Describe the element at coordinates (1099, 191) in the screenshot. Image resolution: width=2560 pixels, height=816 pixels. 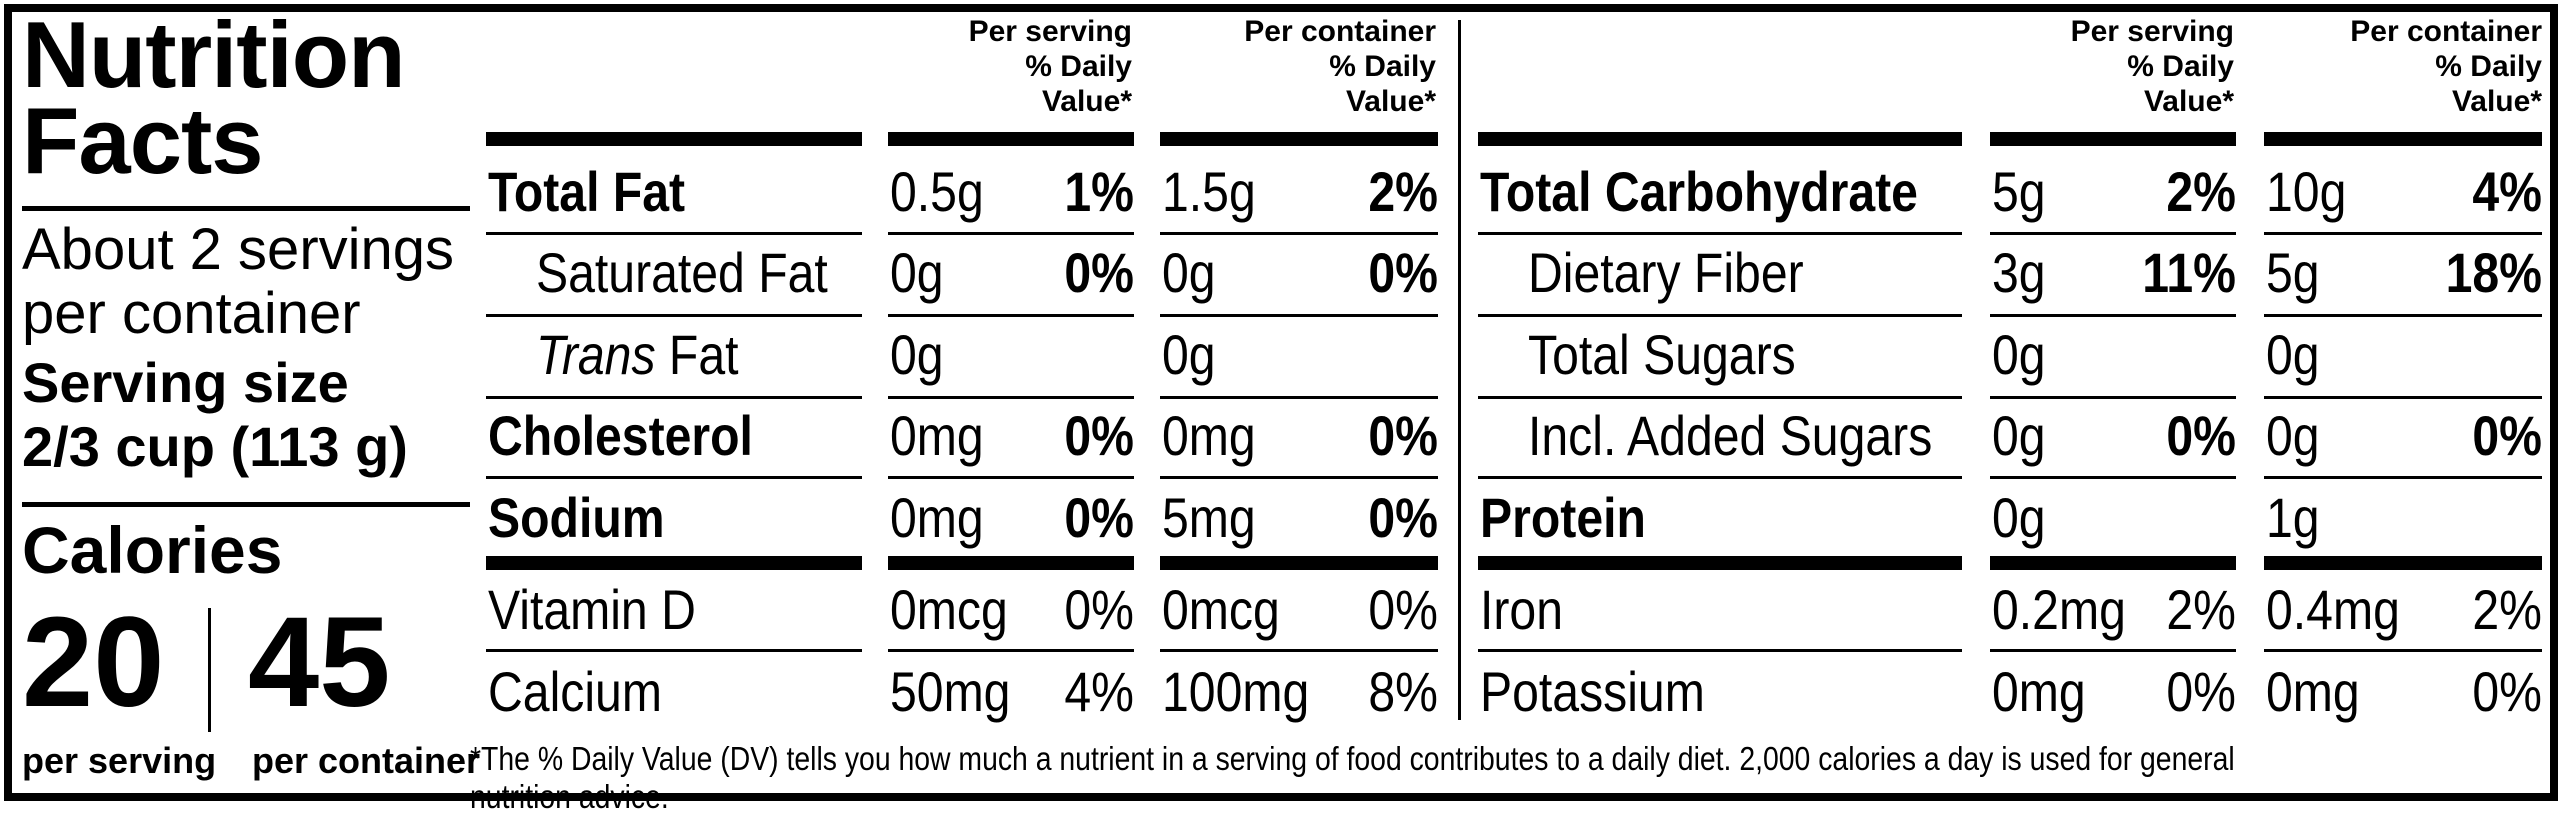
I see `serving-daily-value: 1%` at that location.